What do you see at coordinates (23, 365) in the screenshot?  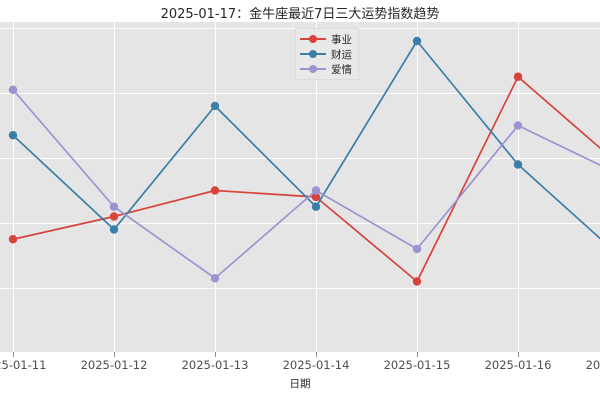 I see `x-axis-ticklabel: 2025-01-11` at bounding box center [23, 365].